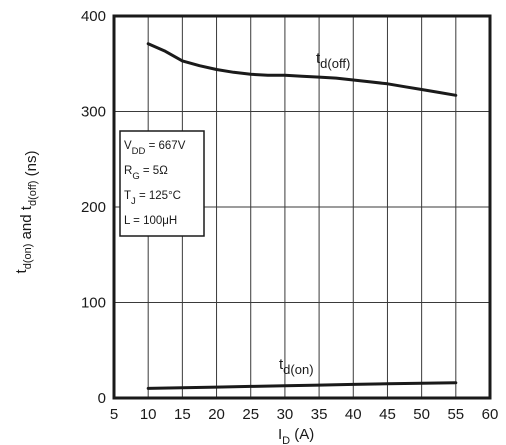 The image size is (506, 445). I want to click on x-axis-title: ID (A), so click(296, 435).